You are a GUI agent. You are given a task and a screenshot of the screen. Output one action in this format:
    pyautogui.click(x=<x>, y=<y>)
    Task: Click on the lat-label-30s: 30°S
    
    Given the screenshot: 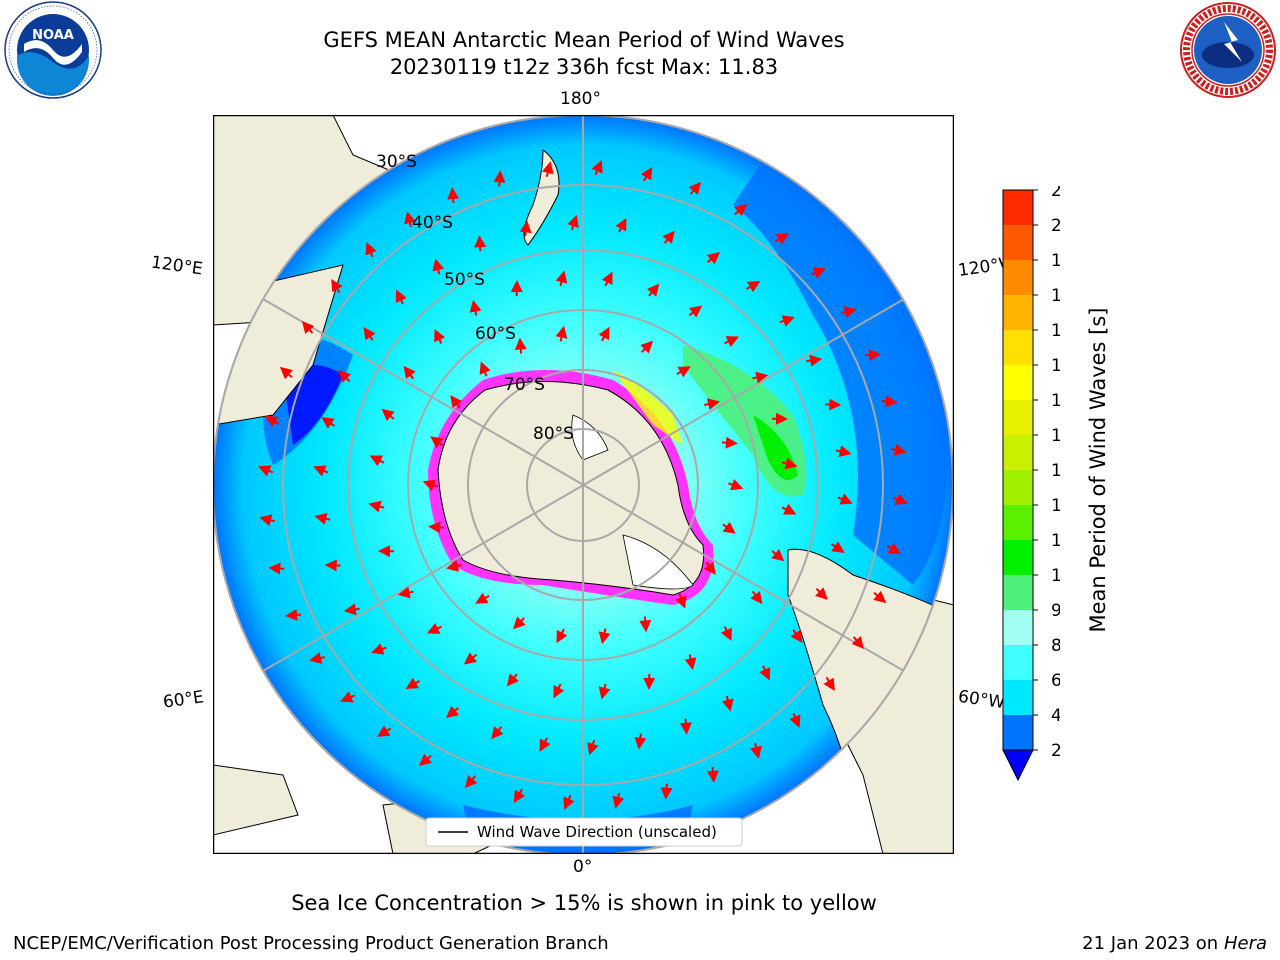 What is the action you would take?
    pyautogui.click(x=396, y=162)
    